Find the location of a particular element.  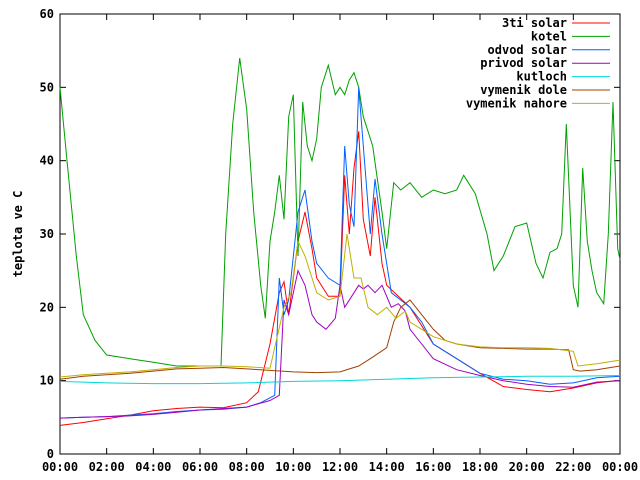

x-tick-label: 02:00 is located at coordinates (107, 467).